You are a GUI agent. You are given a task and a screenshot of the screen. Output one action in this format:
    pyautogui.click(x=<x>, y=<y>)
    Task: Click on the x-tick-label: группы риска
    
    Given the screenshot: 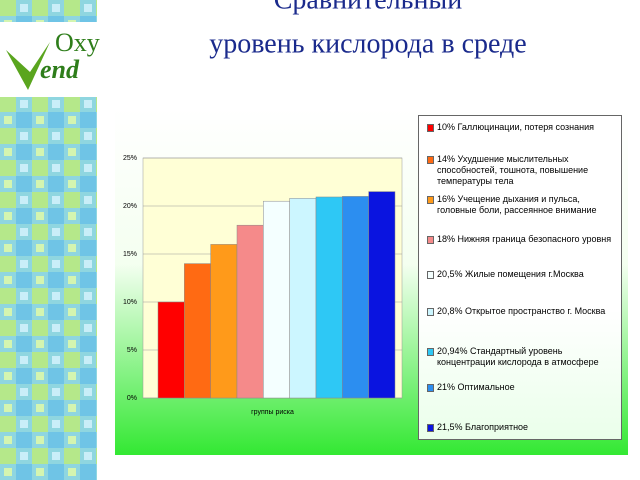 What is the action you would take?
    pyautogui.click(x=272, y=412)
    